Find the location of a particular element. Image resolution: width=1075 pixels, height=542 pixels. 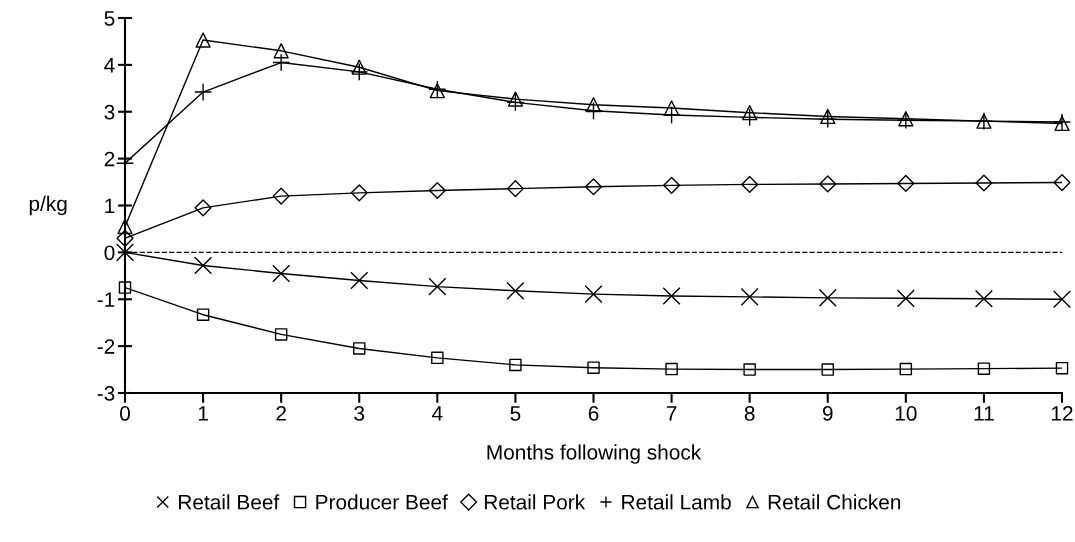

legend-label: Retail Beef is located at coordinates (229, 502).